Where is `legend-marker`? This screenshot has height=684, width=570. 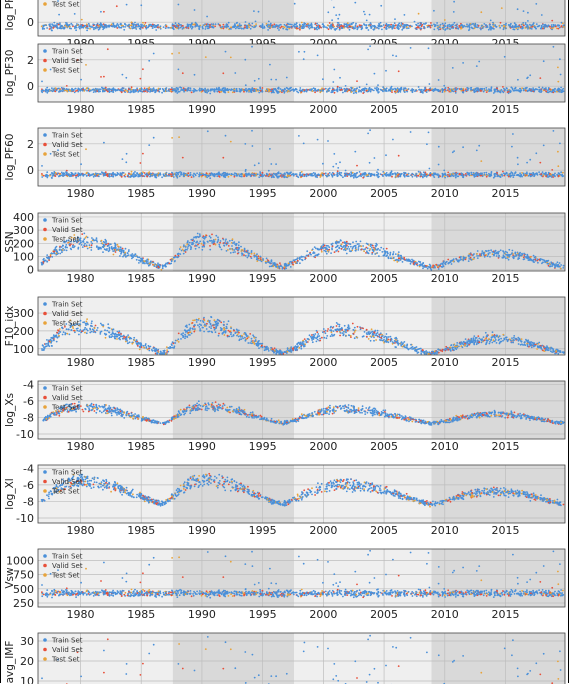 legend-marker is located at coordinates (45, 144).